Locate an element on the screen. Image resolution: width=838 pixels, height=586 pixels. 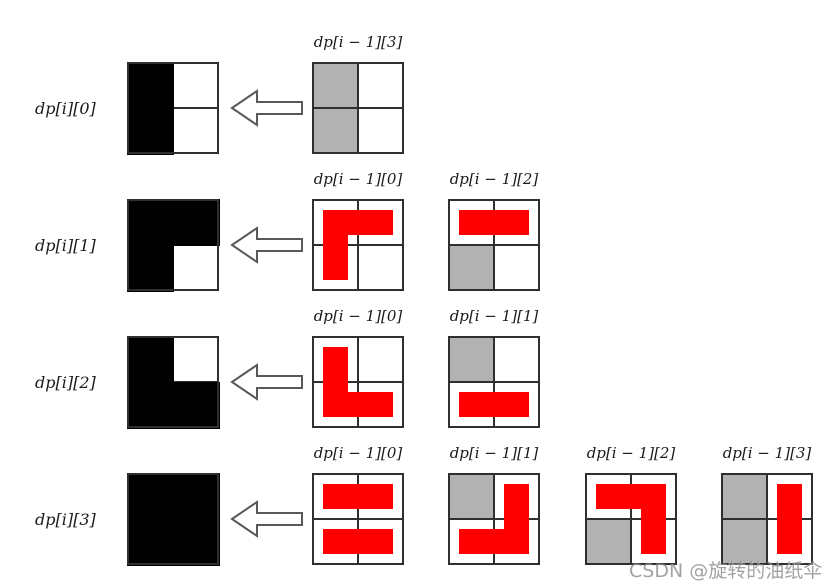
source-label-row3-col3: dp[i − 1][3] is located at coordinates (767, 453).